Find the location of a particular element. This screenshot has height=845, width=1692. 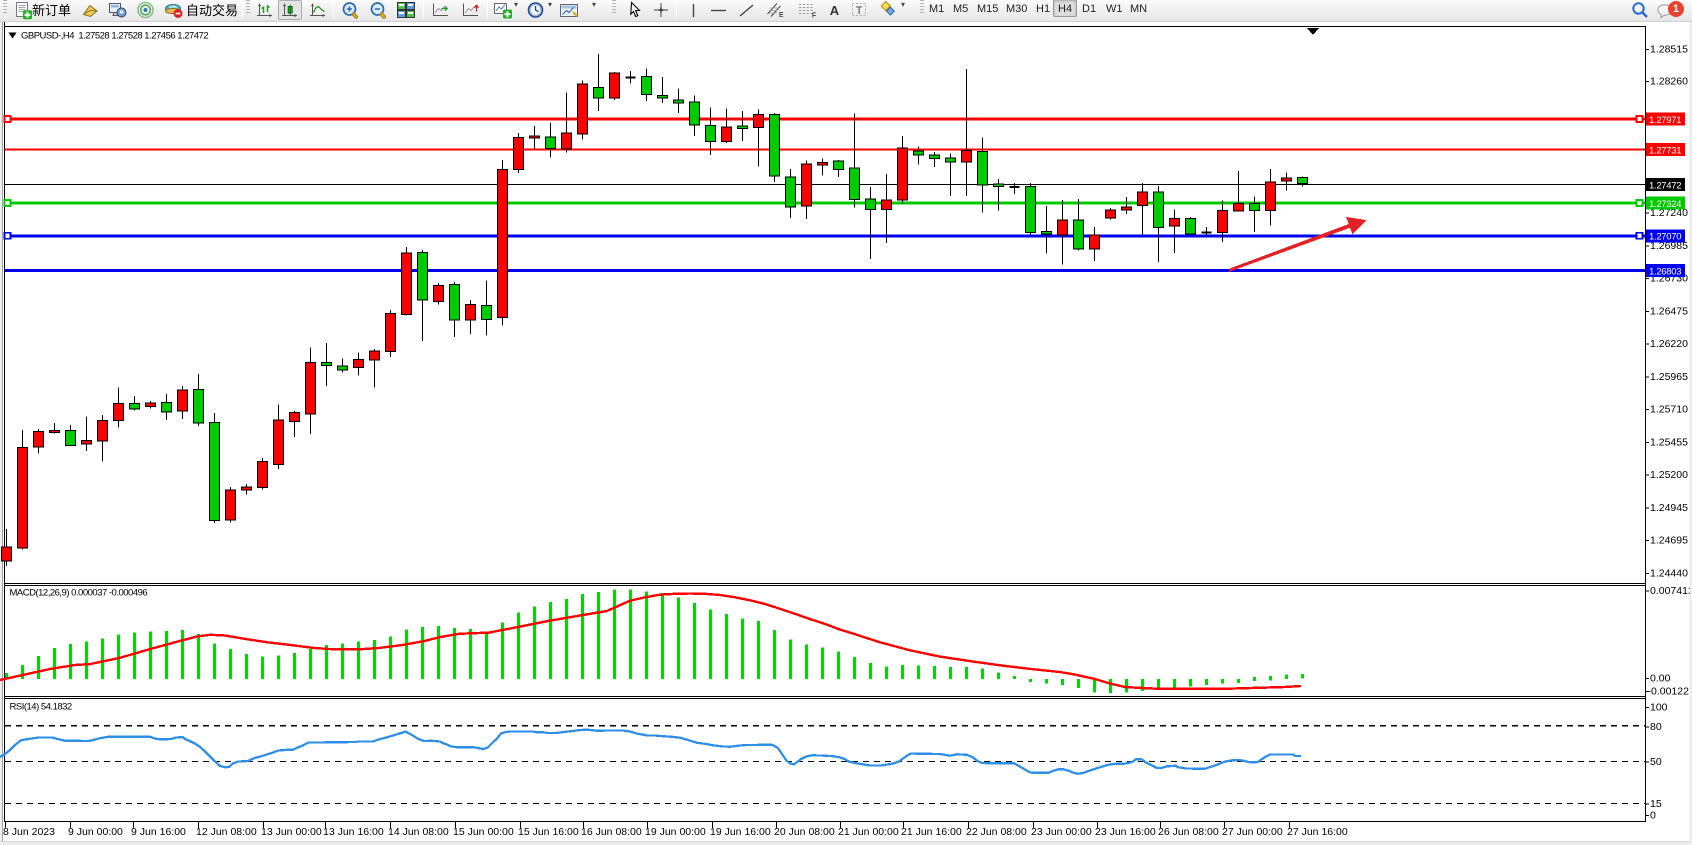

svg-text: 1.26985 is located at coordinates (1669, 246).